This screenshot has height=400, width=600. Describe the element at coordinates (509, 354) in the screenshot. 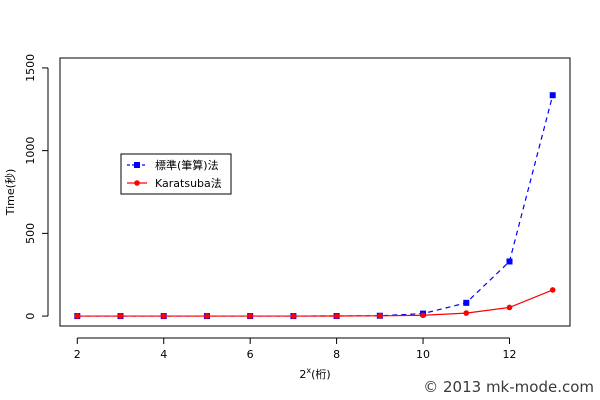

I see `x-tick-label: 12` at that location.